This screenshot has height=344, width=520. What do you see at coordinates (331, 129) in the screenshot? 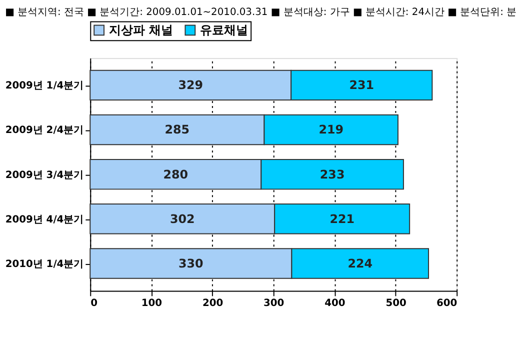
I see `data-label: 219` at bounding box center [331, 129].